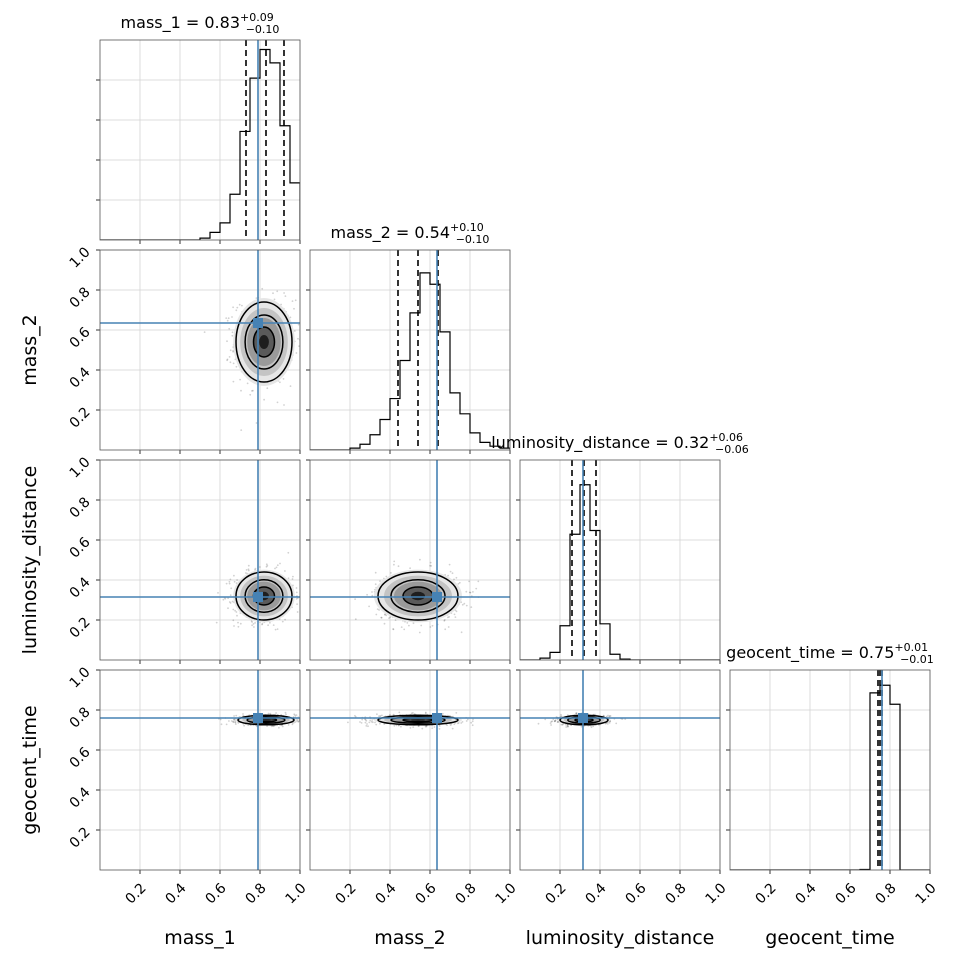 Image resolution: width=970 pixels, height=970 pixels. I want to click on y-axis-label-mass_2: mass_2, so click(30, 350).